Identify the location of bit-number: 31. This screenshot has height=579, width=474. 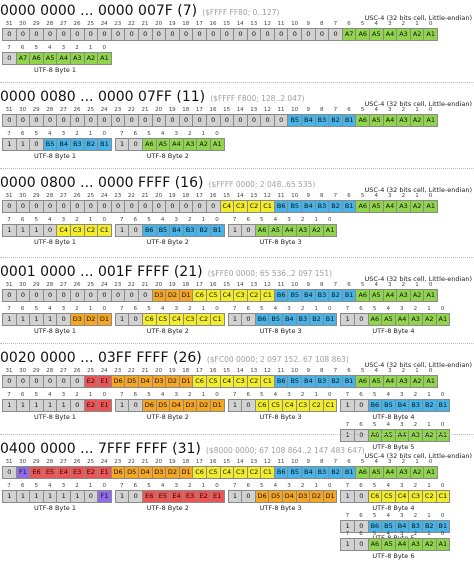
(9, 285).